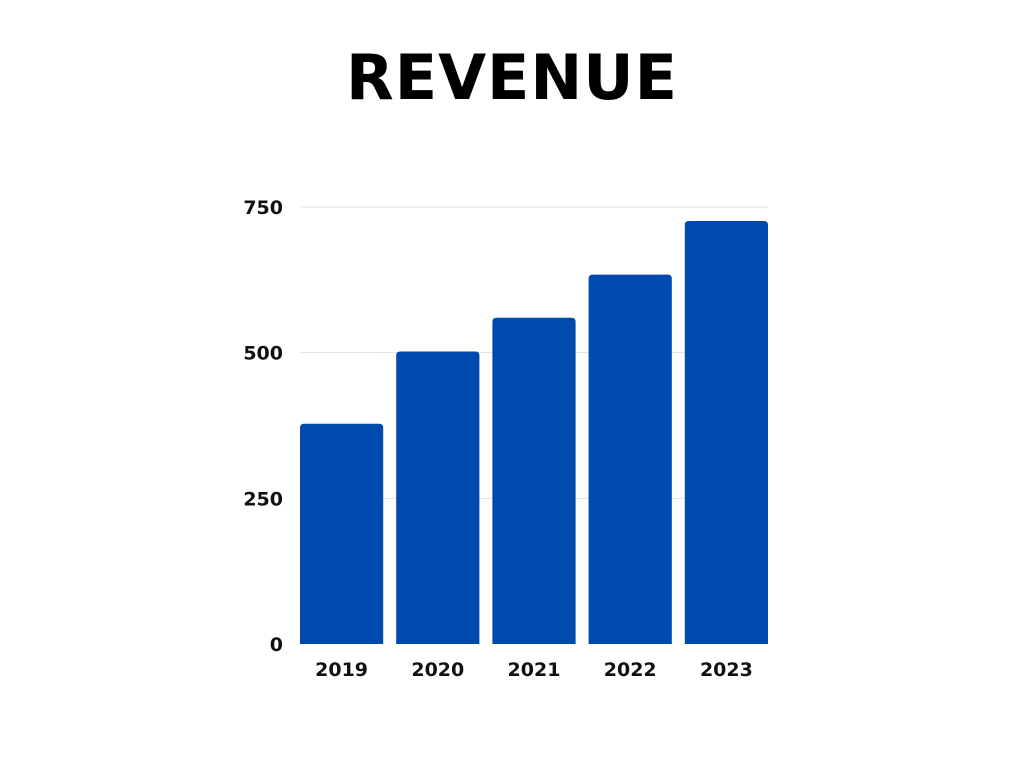  I want to click on x-tick-label: 2019, so click(341, 670).